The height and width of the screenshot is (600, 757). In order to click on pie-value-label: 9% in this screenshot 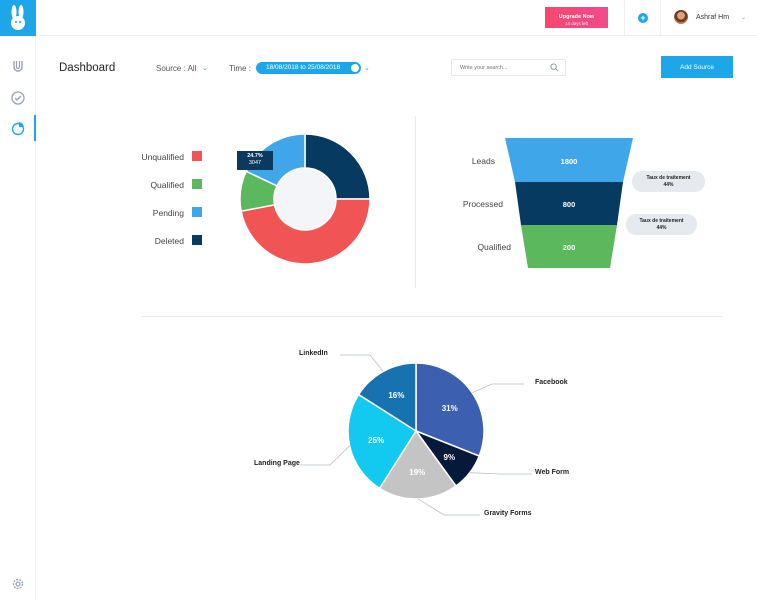, I will do `click(450, 457)`.